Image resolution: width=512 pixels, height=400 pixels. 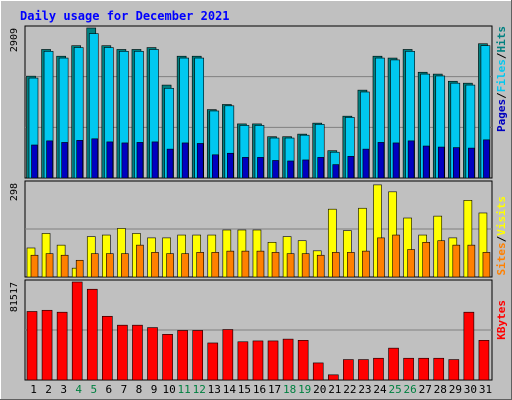 What do you see at coordinates (14, 192) in the screenshot?
I see `y-axis-max-label: 298` at bounding box center [14, 192].